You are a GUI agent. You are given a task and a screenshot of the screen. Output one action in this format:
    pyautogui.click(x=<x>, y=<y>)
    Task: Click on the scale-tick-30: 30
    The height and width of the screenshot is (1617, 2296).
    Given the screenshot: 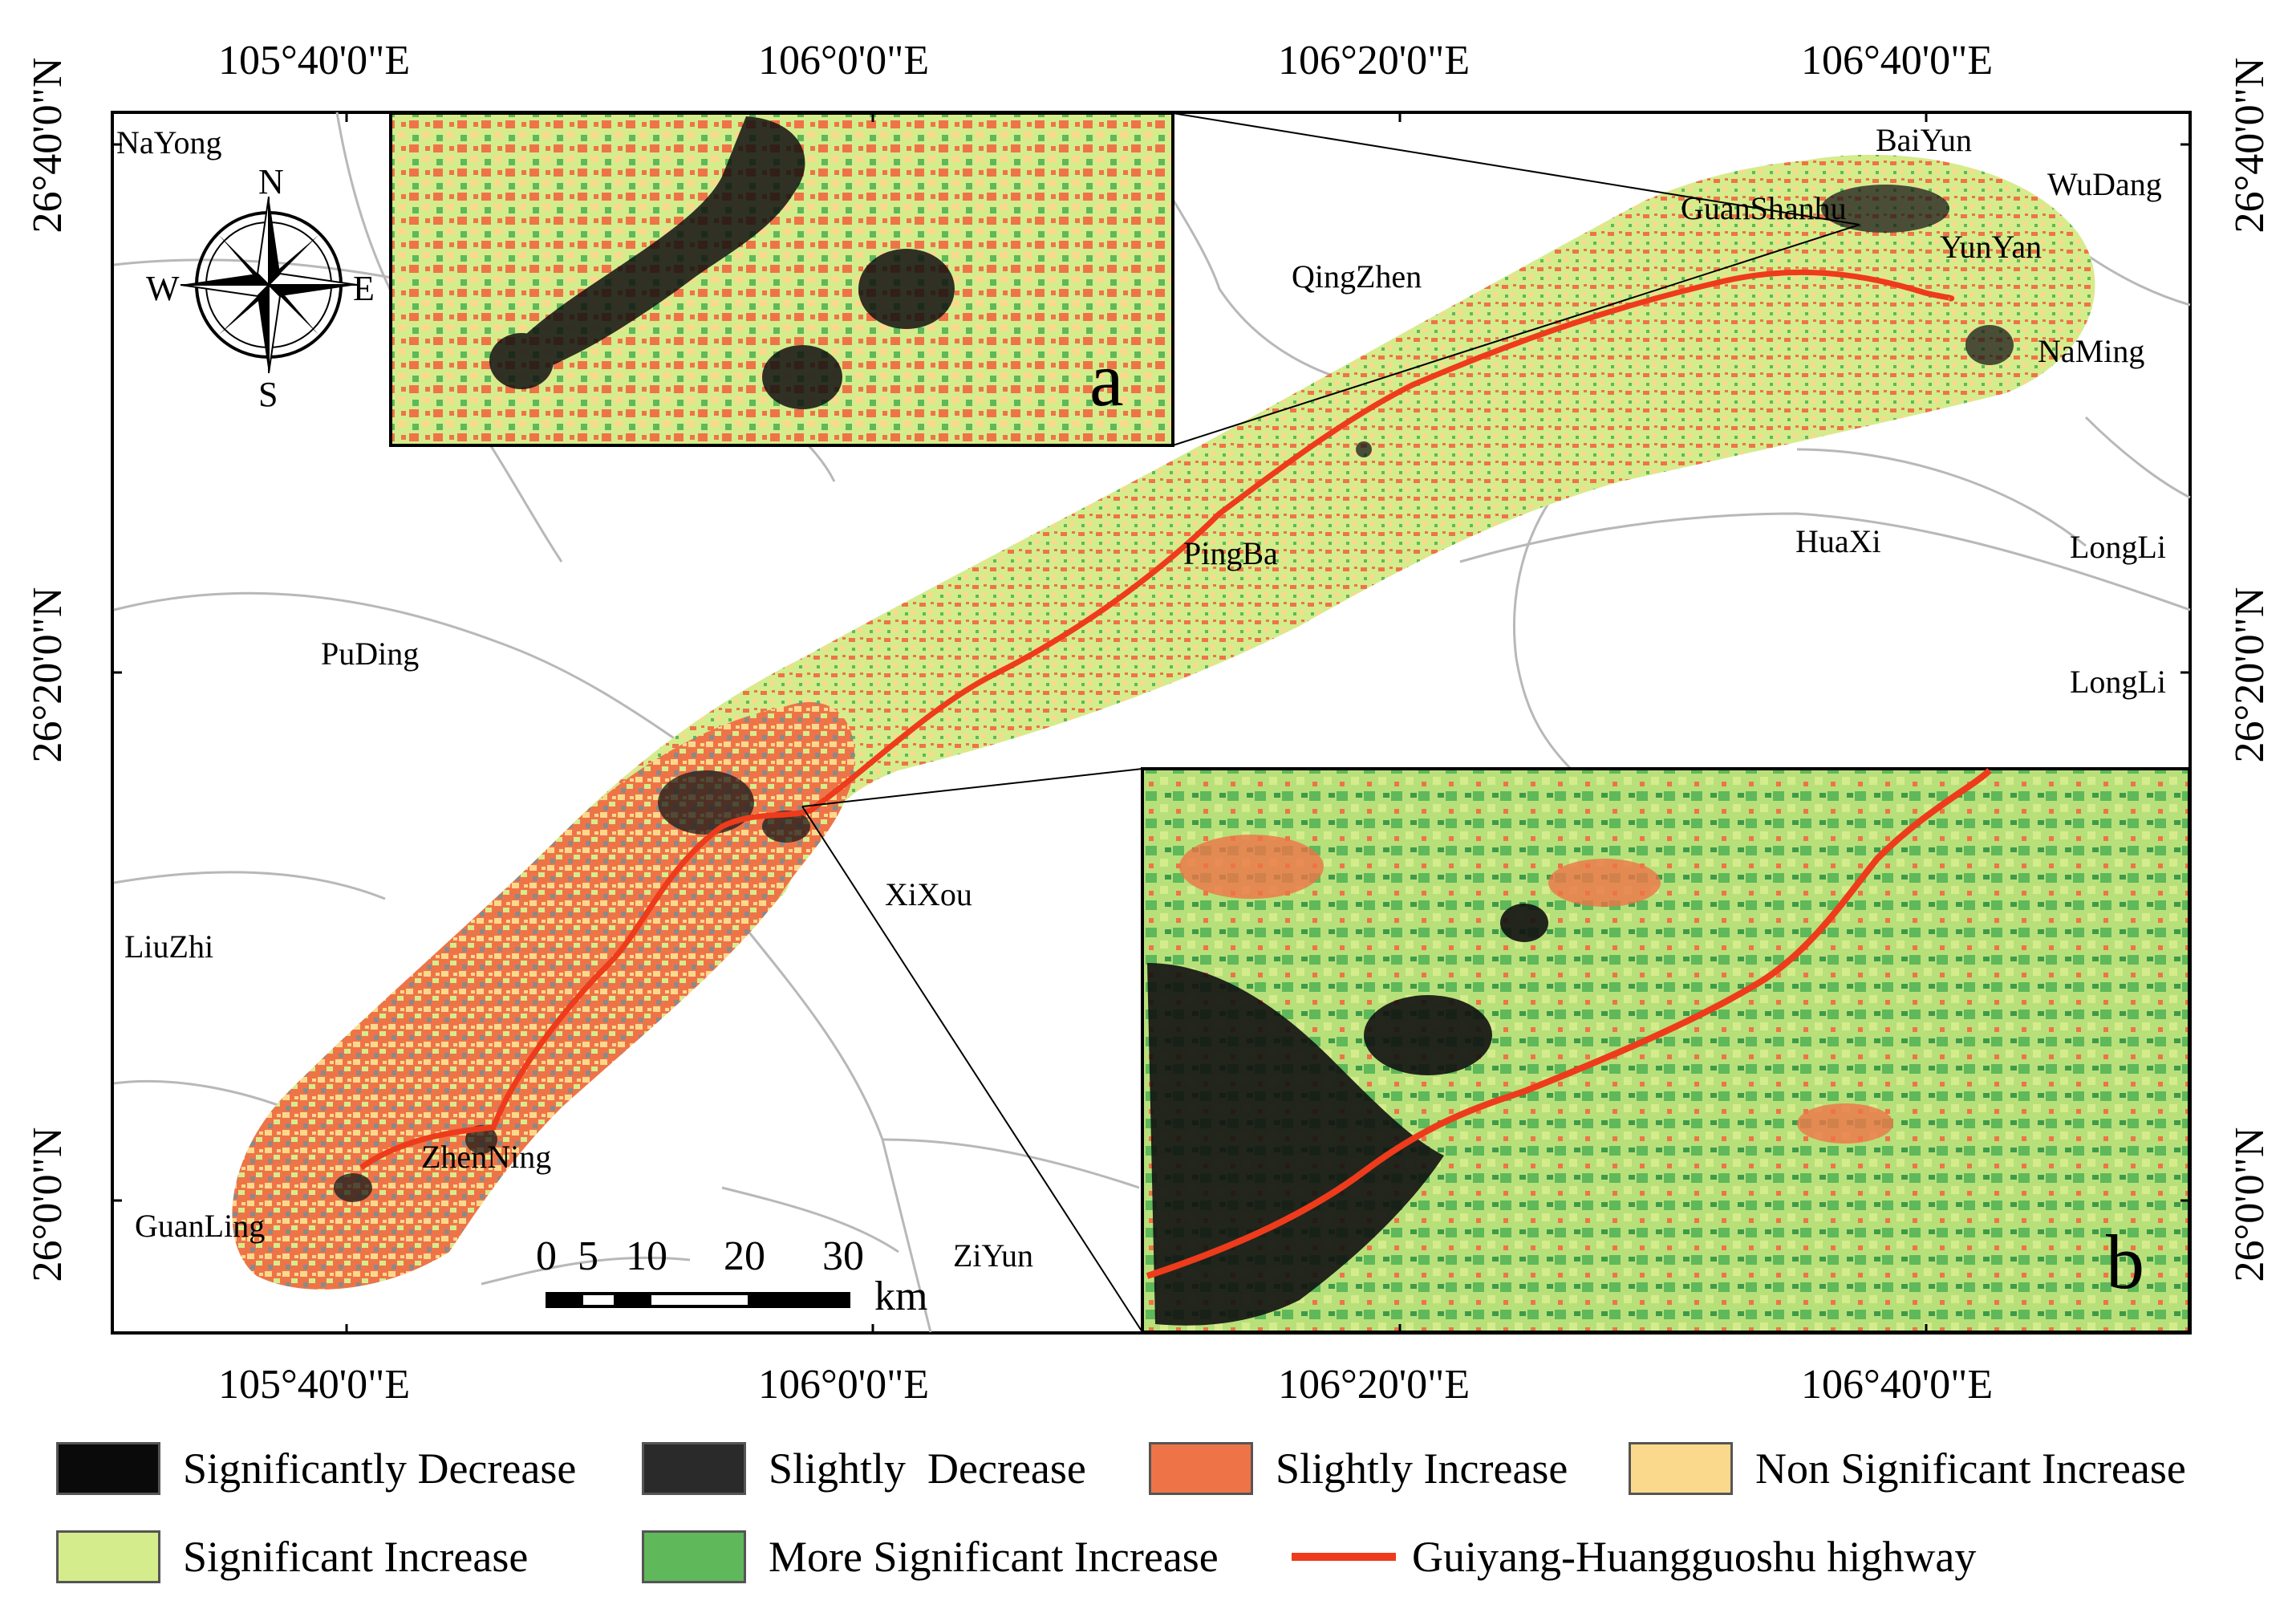 What is the action you would take?
    pyautogui.click(x=843, y=1256)
    